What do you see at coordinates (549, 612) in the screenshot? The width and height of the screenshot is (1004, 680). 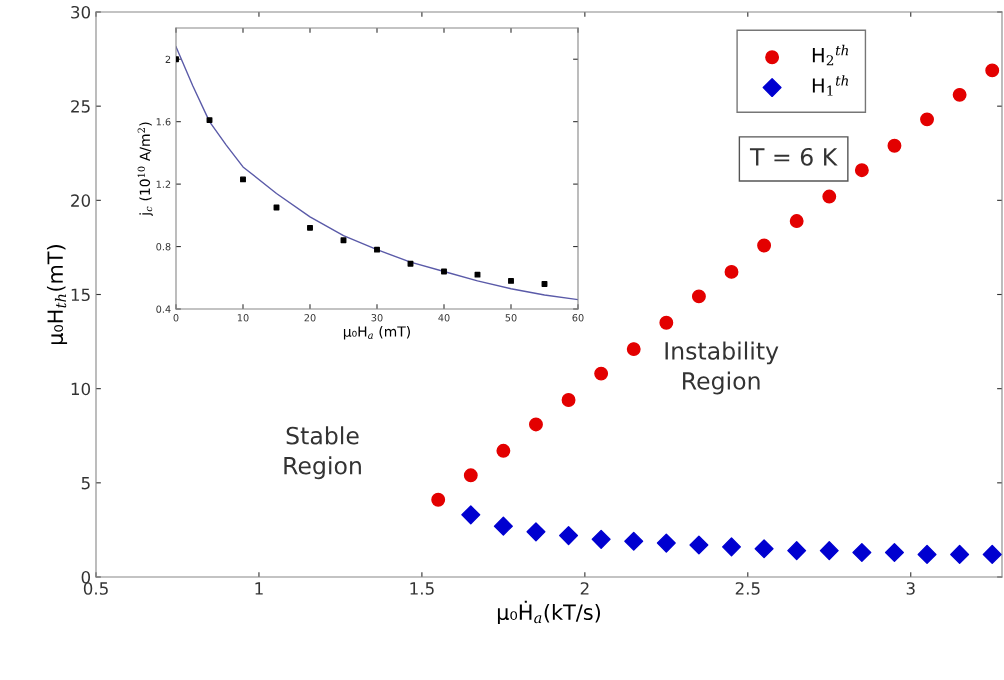 I see `x-axis-title: μ₀Ḣ$_{a}$(kT/s)` at bounding box center [549, 612].